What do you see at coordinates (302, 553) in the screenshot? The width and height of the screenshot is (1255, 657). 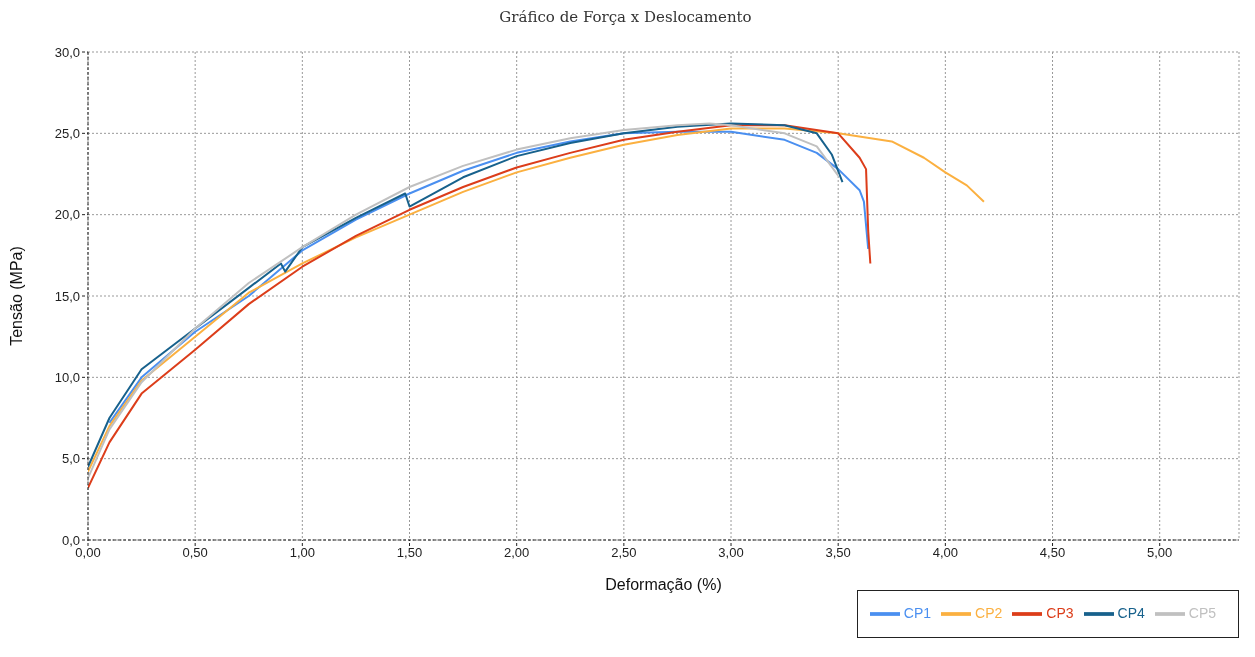 I see `x-tick-label: 1,00` at bounding box center [302, 553].